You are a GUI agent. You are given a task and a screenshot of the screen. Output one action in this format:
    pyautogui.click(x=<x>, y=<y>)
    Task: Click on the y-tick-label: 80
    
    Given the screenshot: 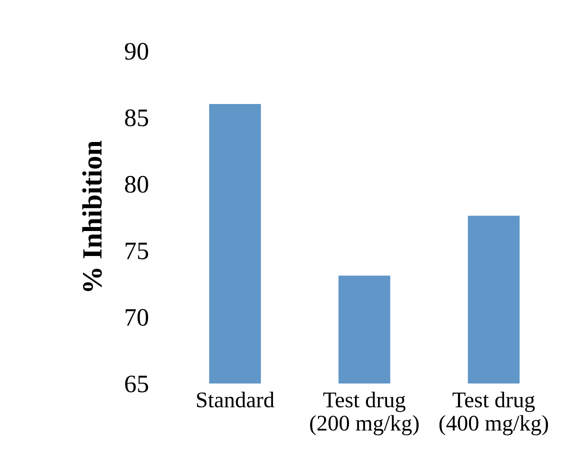 What is the action you would take?
    pyautogui.click(x=136, y=184)
    